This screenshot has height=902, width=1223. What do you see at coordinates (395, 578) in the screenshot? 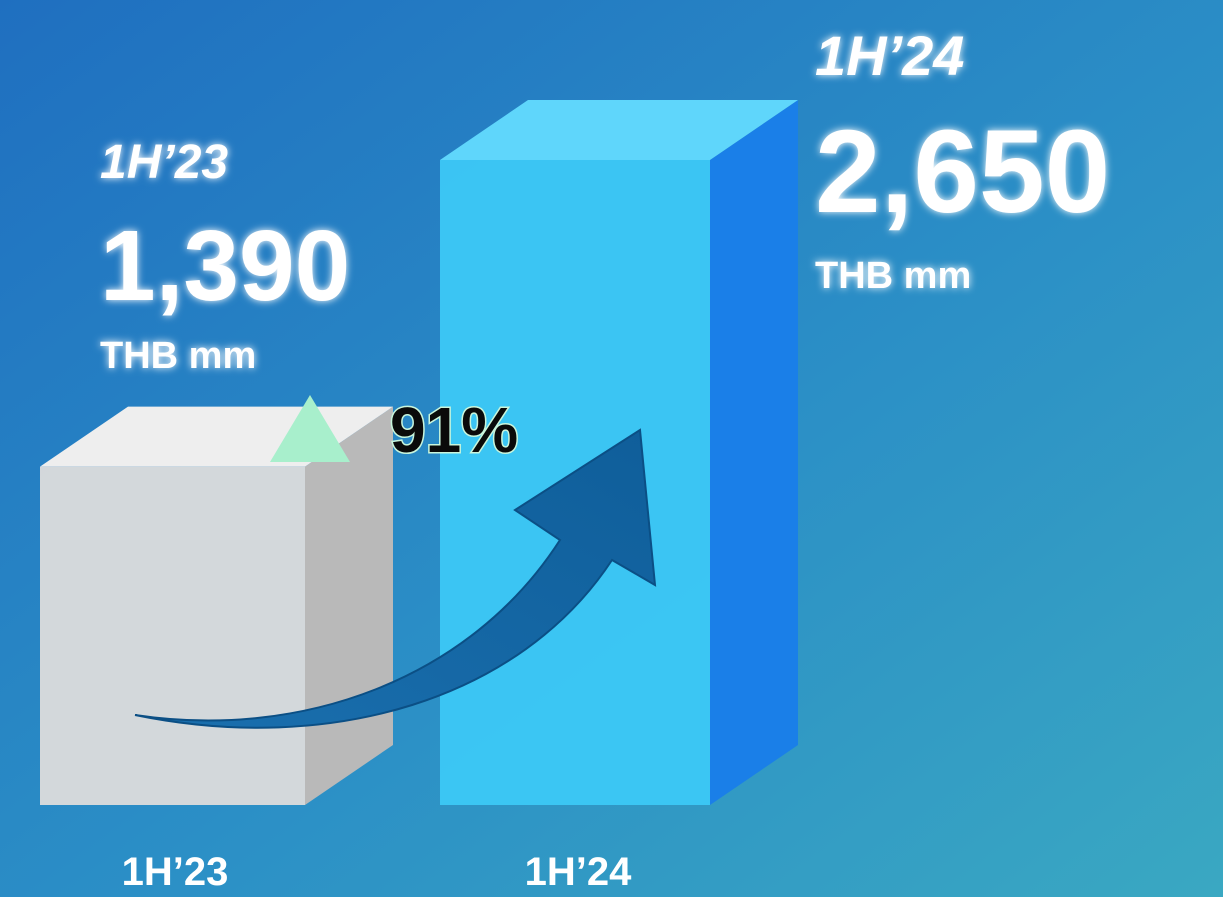
I see `growth-arrow` at bounding box center [395, 578].